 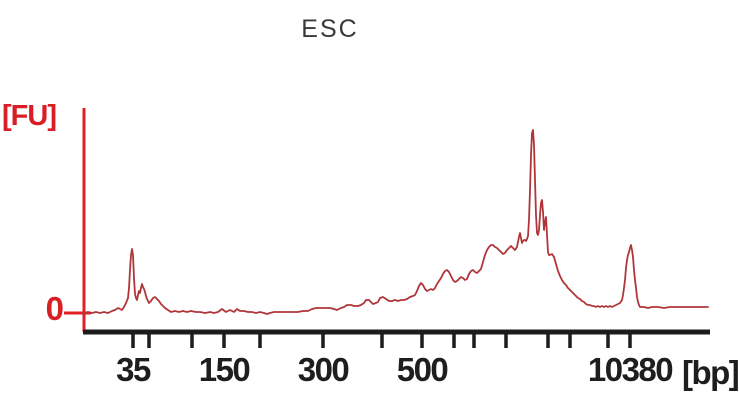 What do you see at coordinates (54, 308) in the screenshot?
I see `y-axis-zero-label: 0` at bounding box center [54, 308].